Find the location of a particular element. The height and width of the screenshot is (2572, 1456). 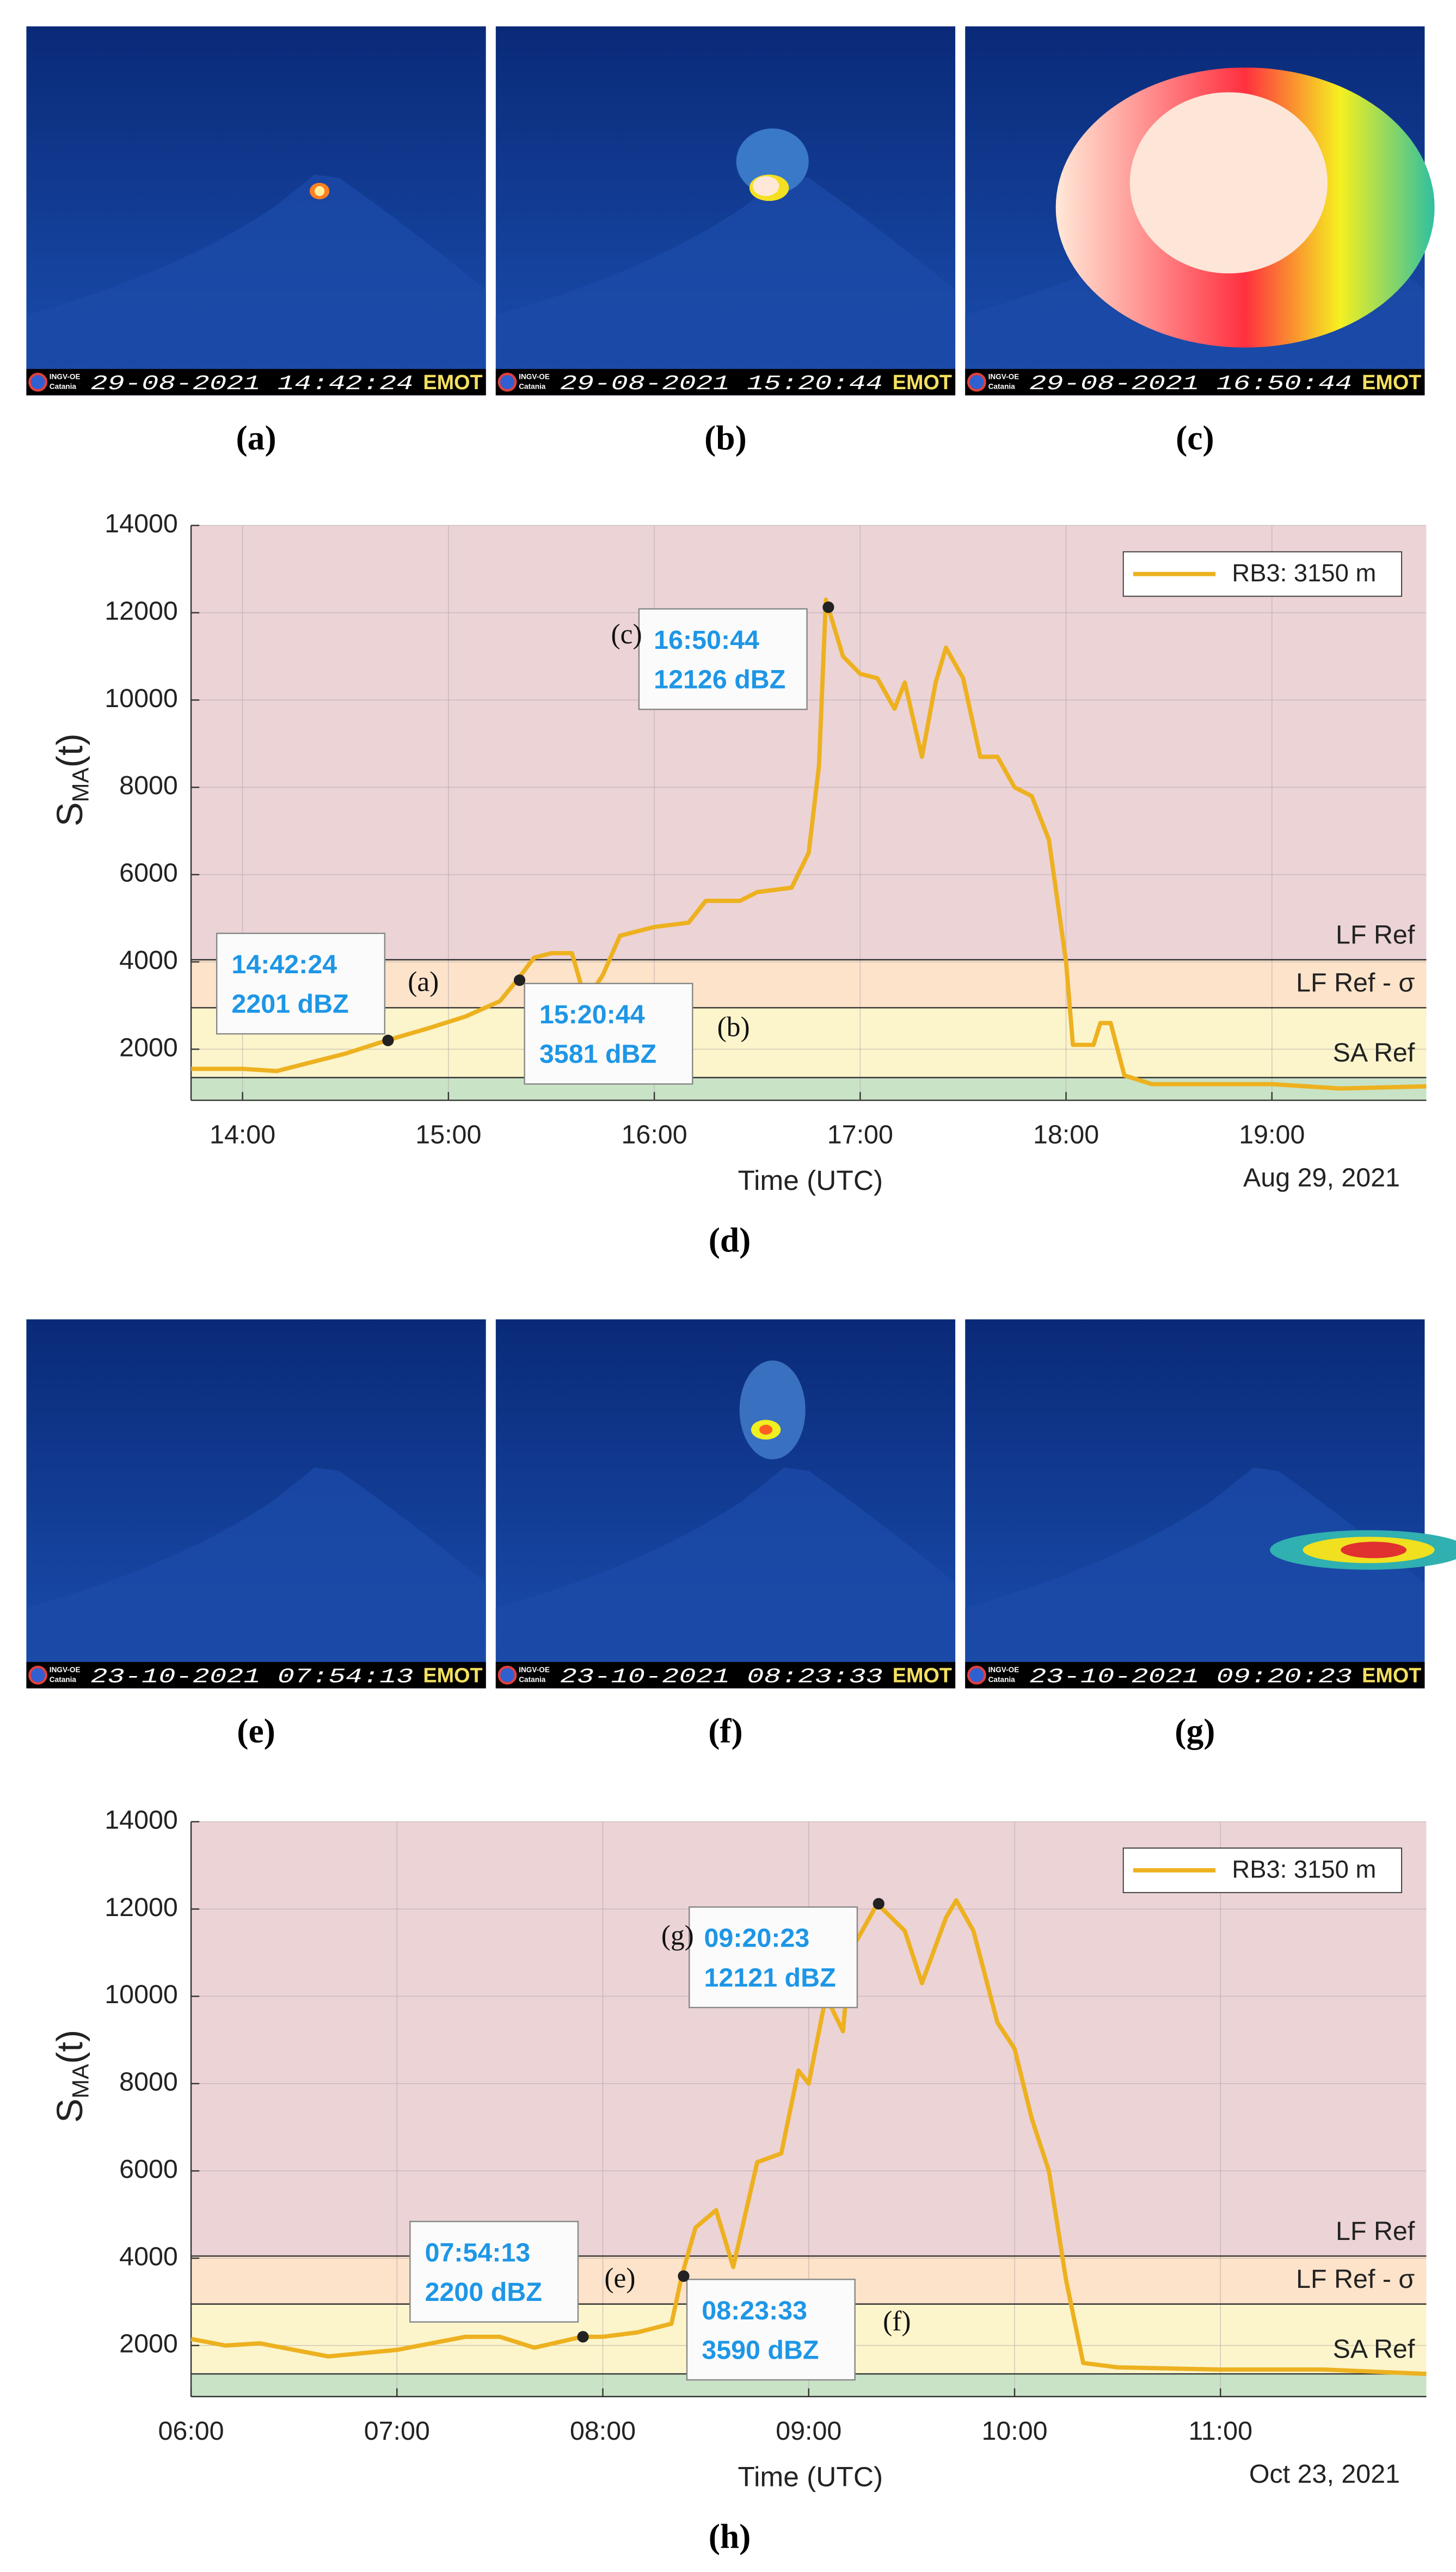

chart-caption: (h) is located at coordinates (730, 2536).